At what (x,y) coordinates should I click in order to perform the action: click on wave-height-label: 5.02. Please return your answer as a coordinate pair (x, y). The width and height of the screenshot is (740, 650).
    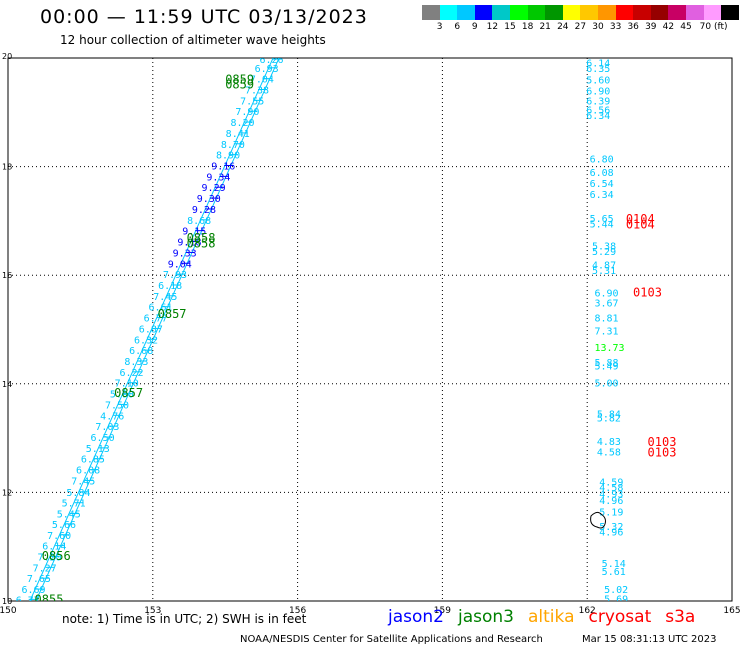
    Looking at the image, I should click on (616, 590).